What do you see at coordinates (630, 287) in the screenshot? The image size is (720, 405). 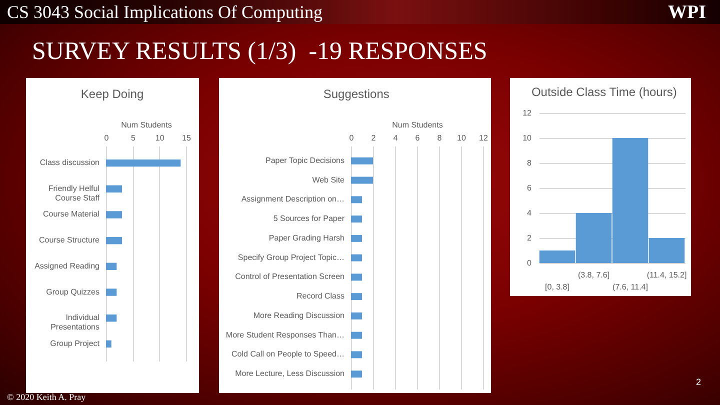 I see `x-tick-label: (7.6, 11.4]` at bounding box center [630, 287].